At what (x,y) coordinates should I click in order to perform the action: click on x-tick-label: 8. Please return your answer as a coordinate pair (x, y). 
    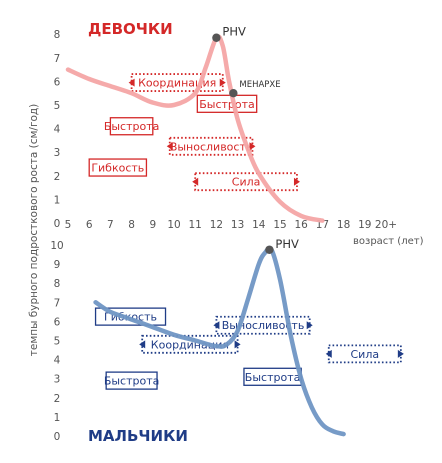
    Looking at the image, I should click on (131, 225).